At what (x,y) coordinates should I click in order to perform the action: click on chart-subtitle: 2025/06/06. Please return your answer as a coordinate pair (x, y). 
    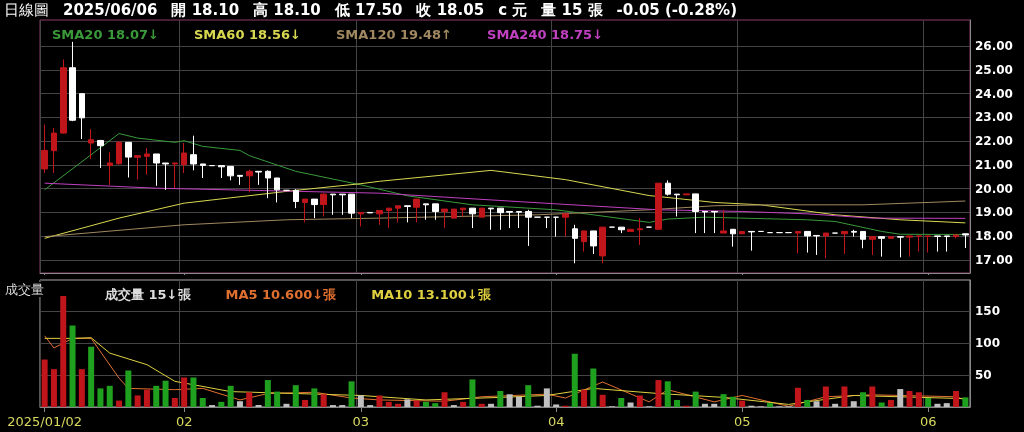
    Looking at the image, I should click on (110, 9).